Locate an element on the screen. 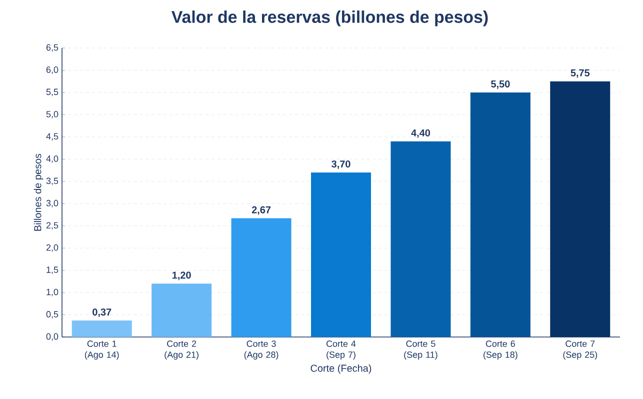 This screenshot has width=643, height=399. y-tick-label: 0,0 is located at coordinates (52, 337).